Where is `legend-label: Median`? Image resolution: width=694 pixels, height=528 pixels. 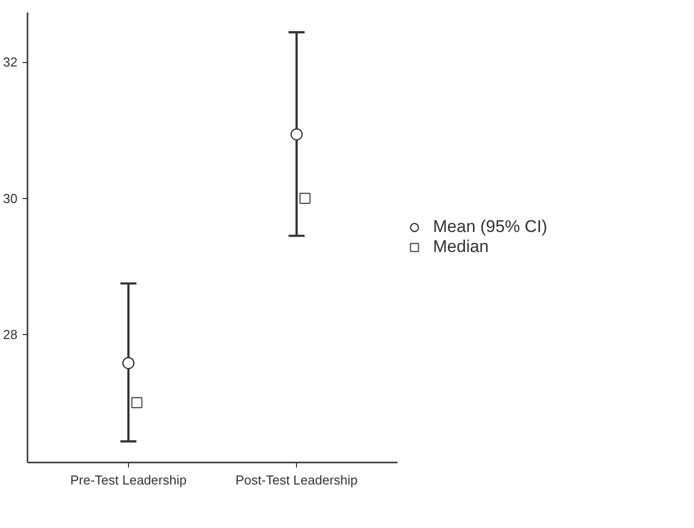 legend-label: Median is located at coordinates (461, 247).